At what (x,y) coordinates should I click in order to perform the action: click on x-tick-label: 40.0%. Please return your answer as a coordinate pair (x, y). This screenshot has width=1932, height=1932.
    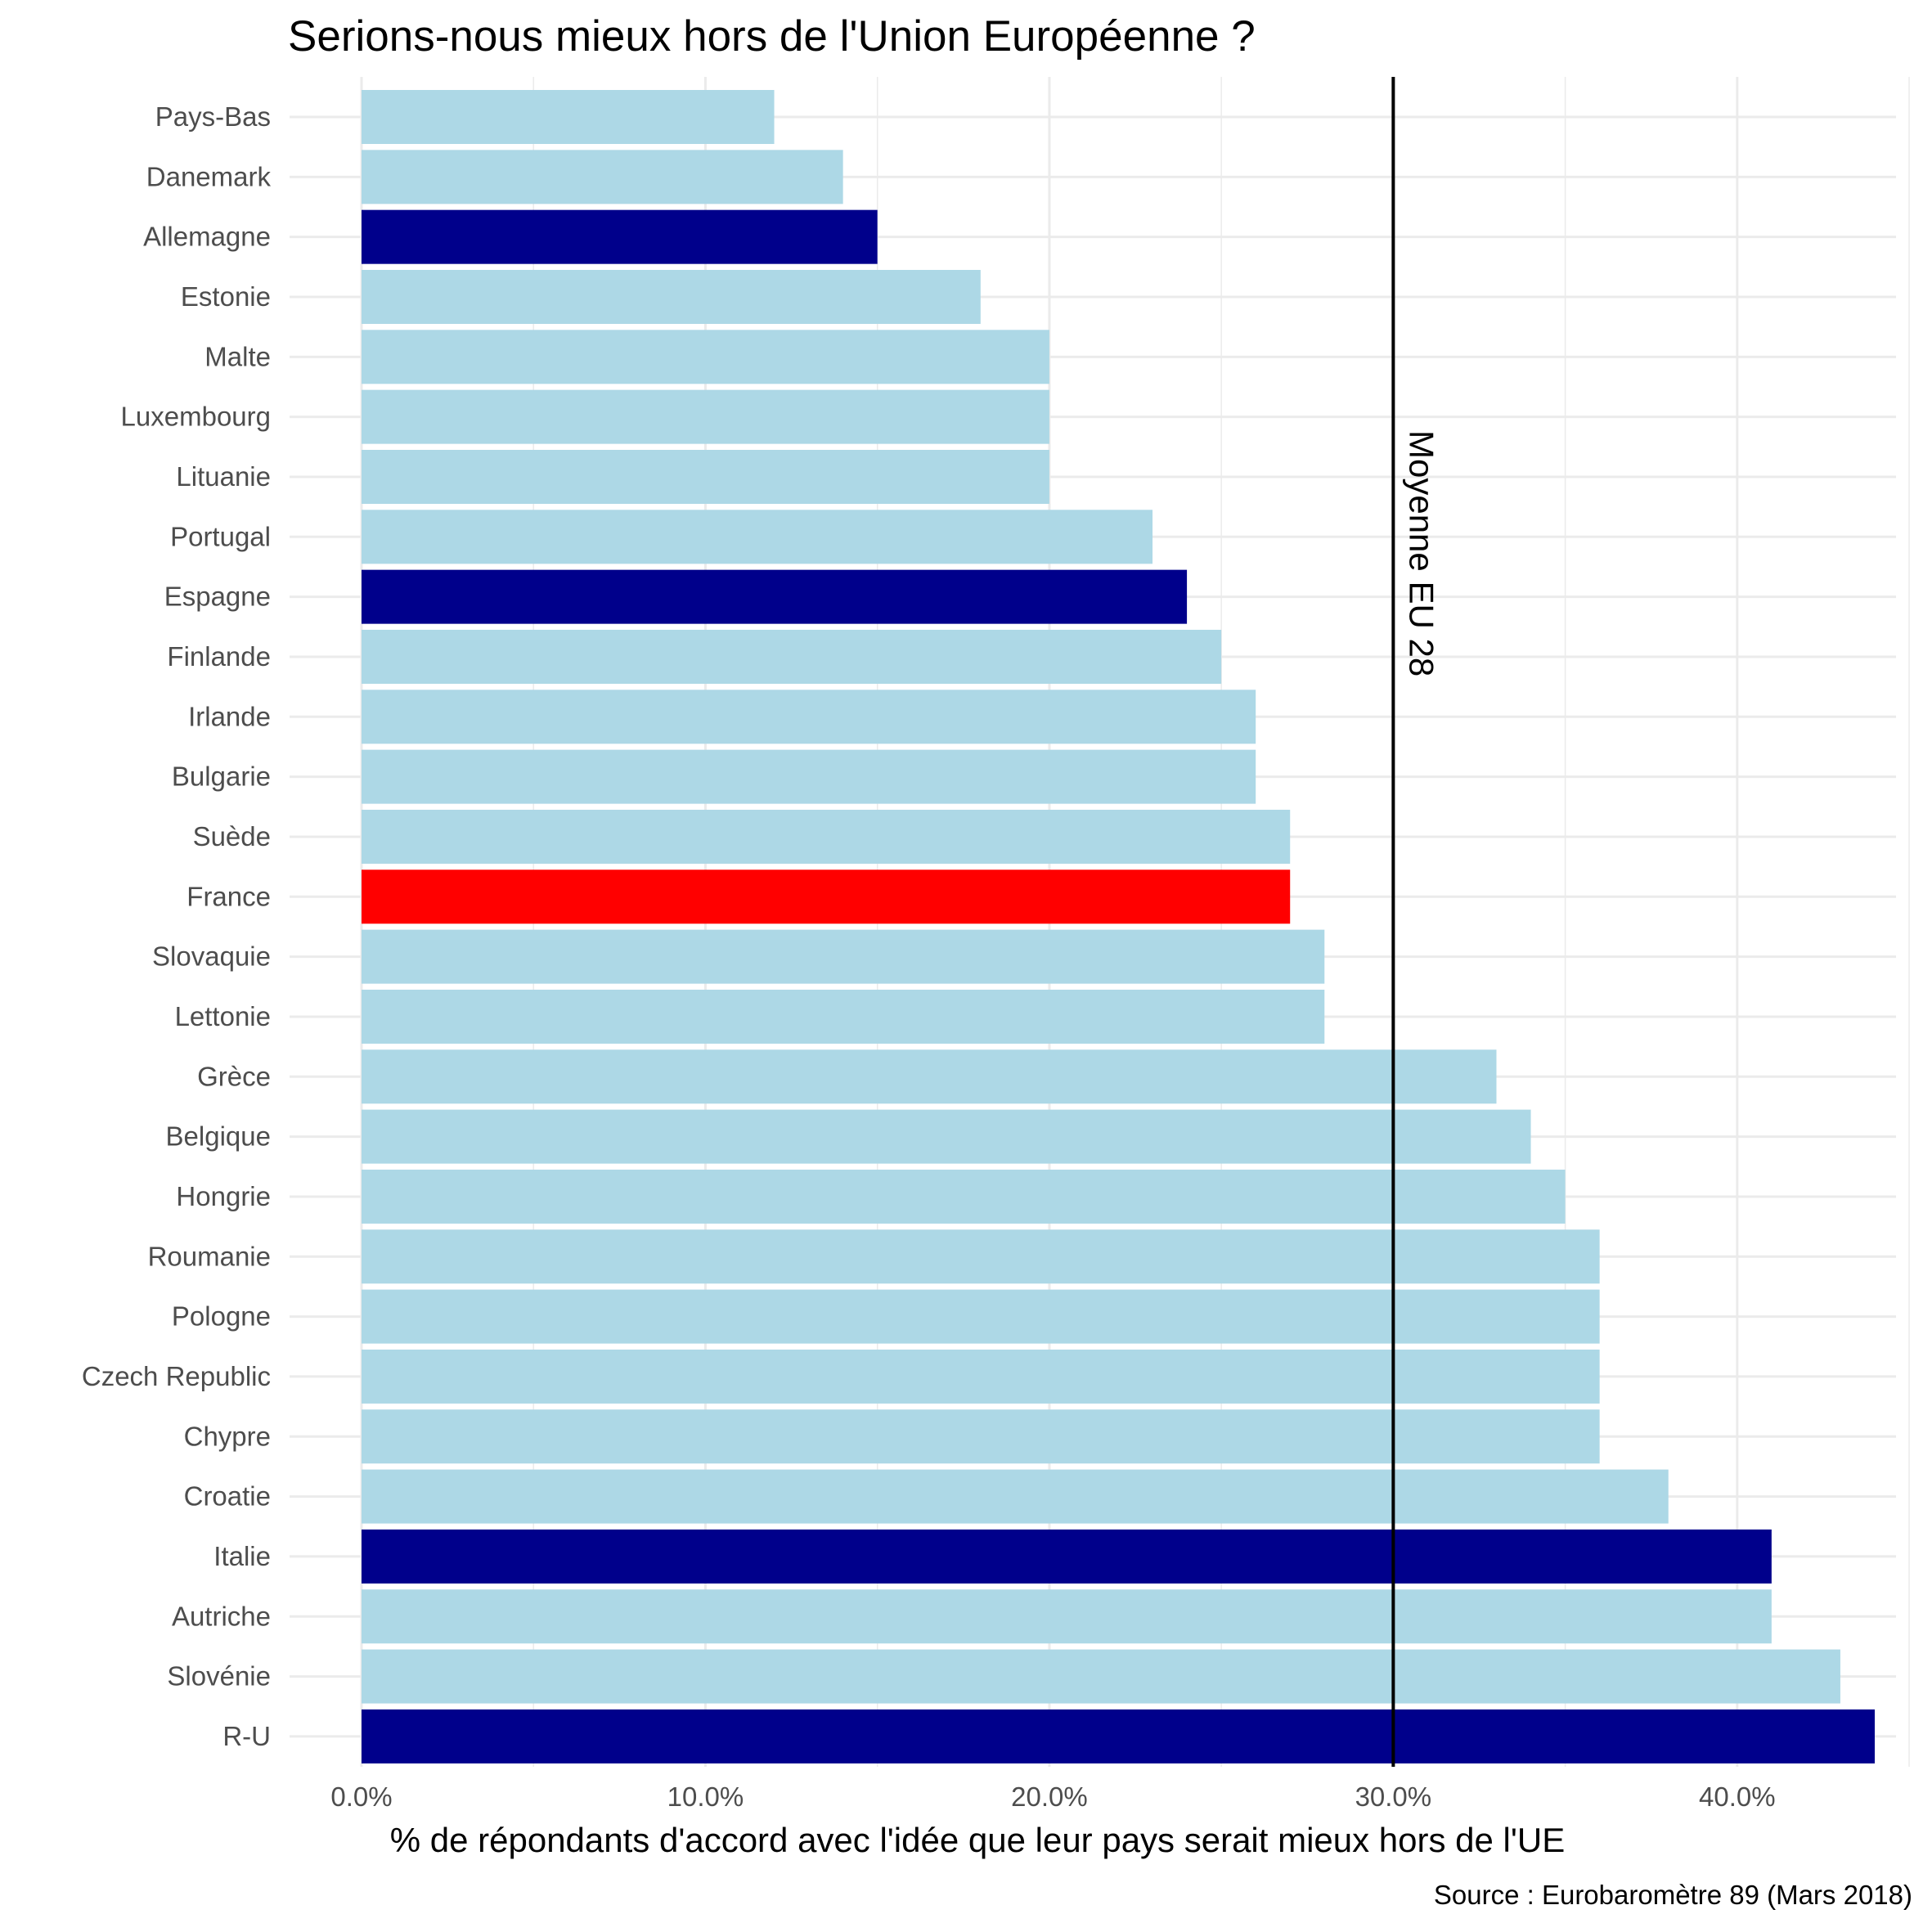
    Looking at the image, I should click on (1738, 1797).